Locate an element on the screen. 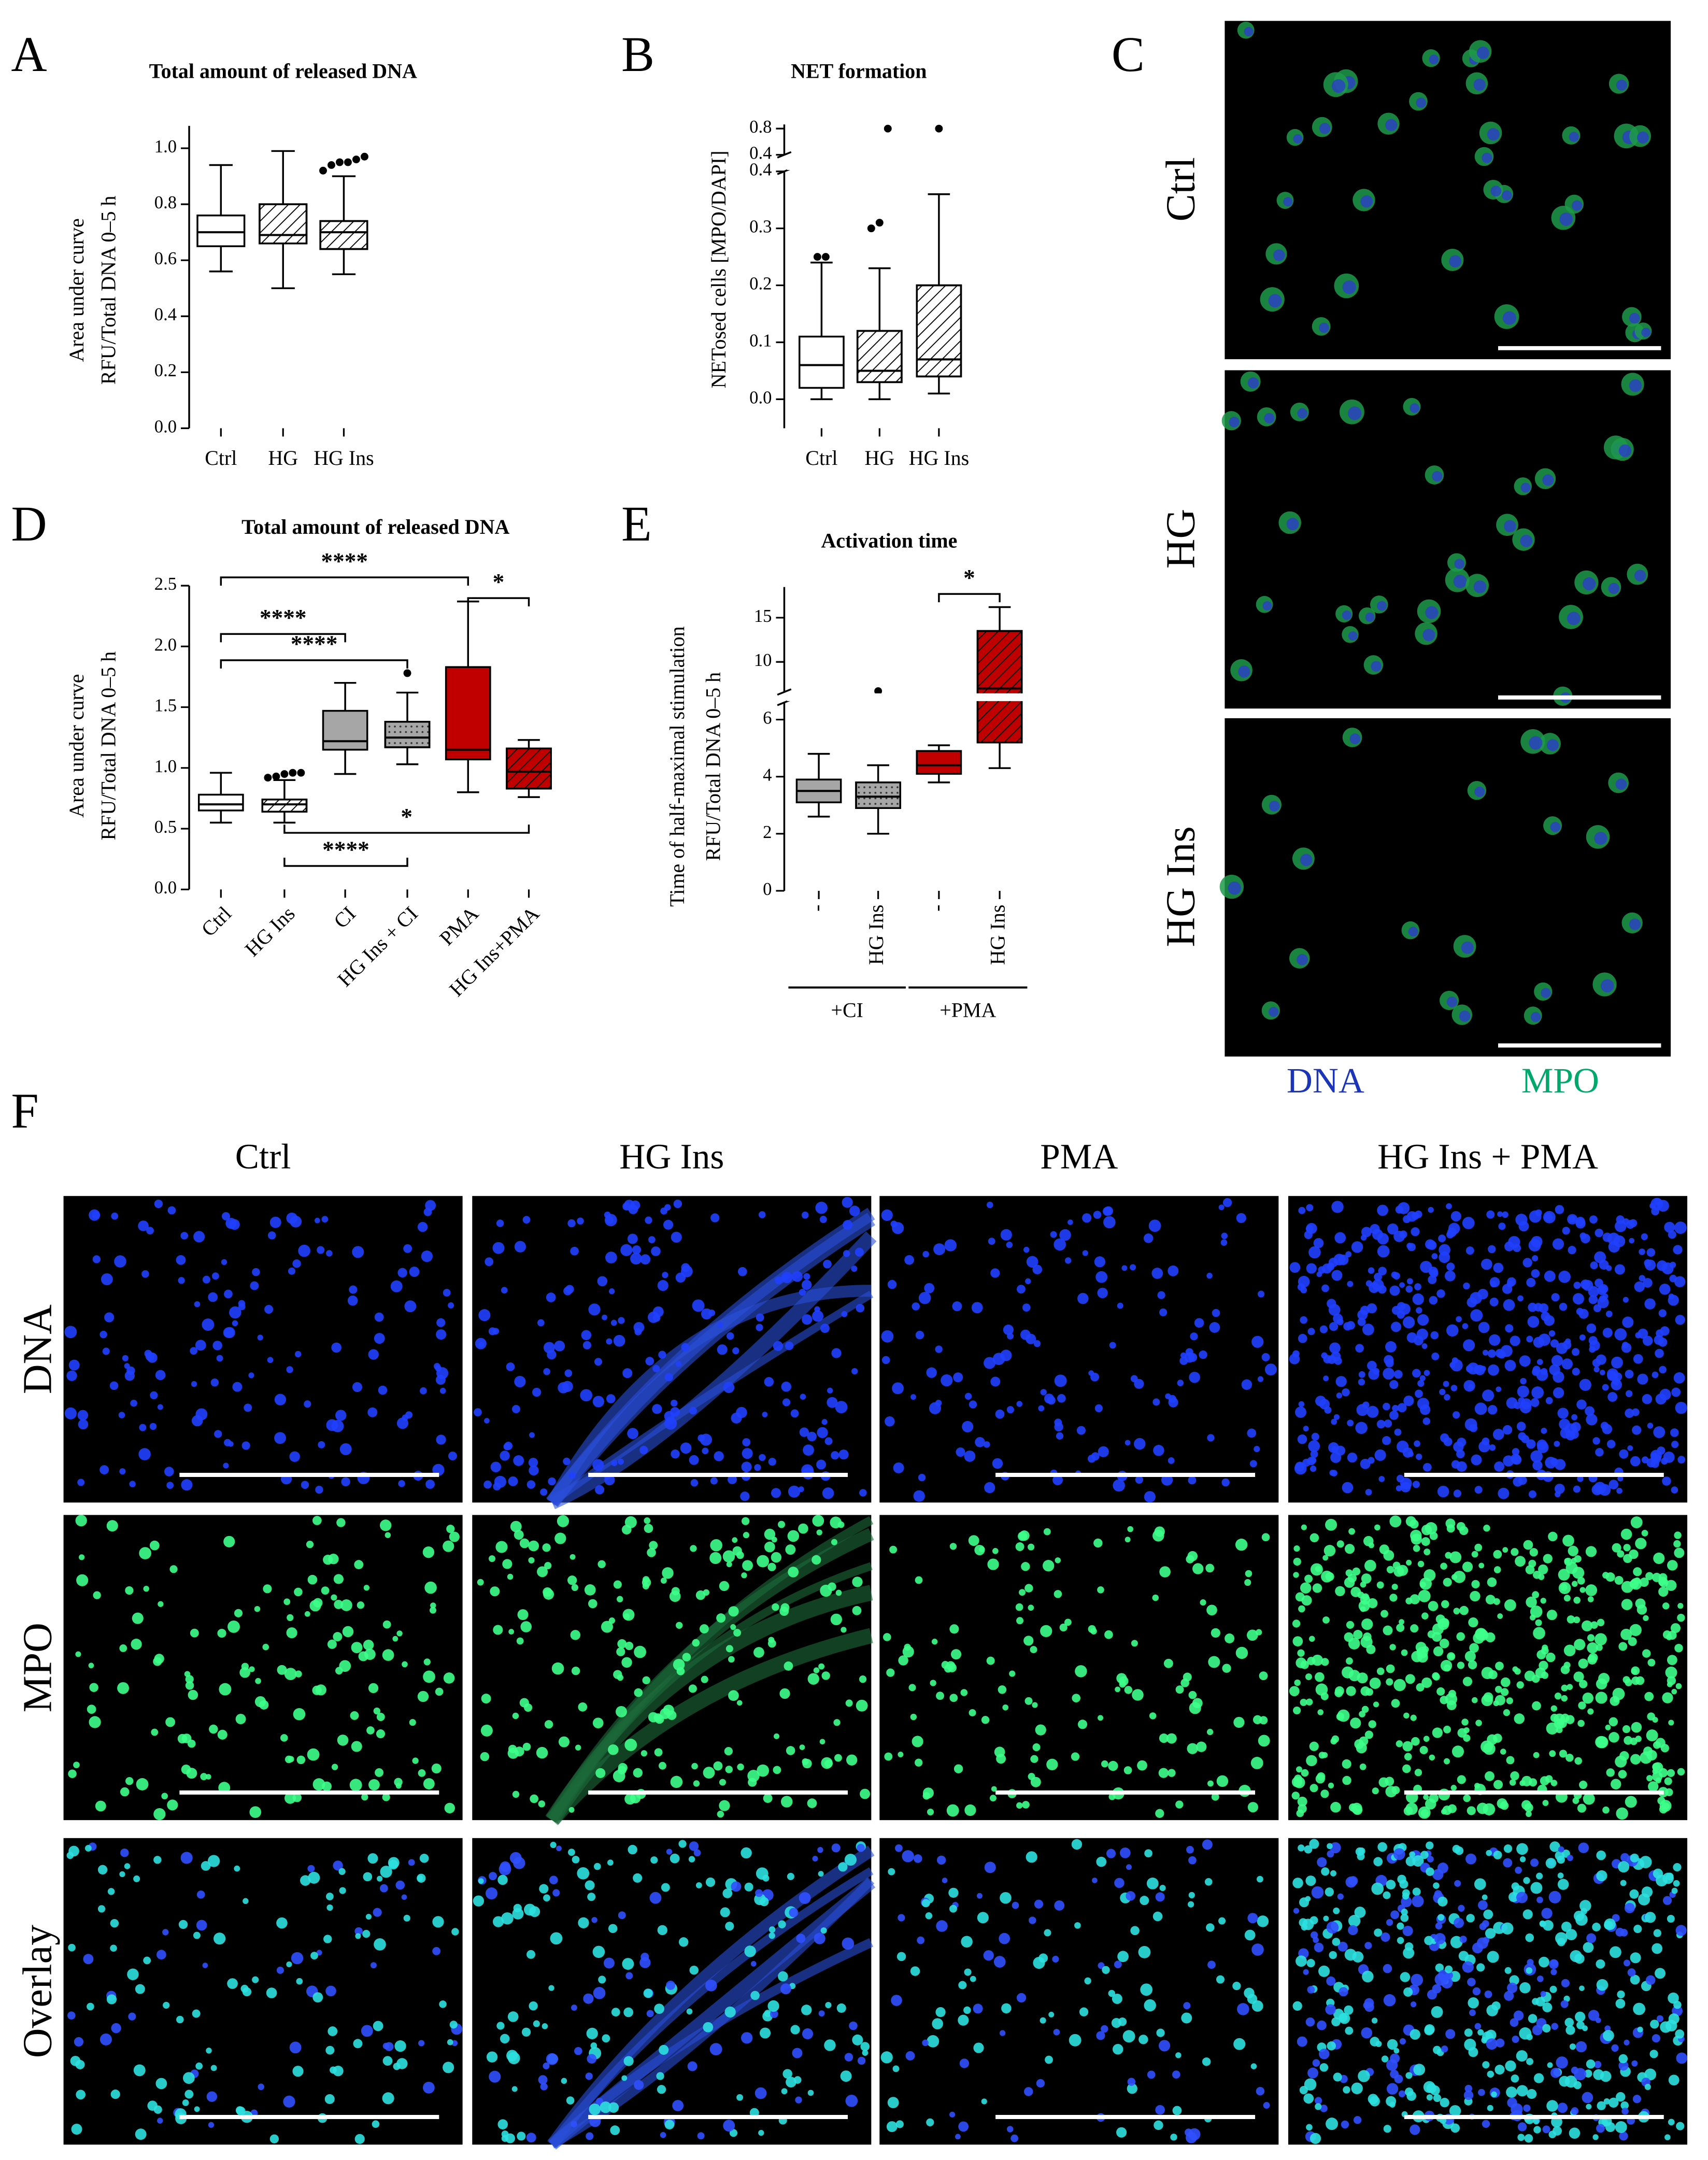 Image resolution: width=1708 pixels, height=2160 pixels. box-pattern is located at coordinates (939, 331).